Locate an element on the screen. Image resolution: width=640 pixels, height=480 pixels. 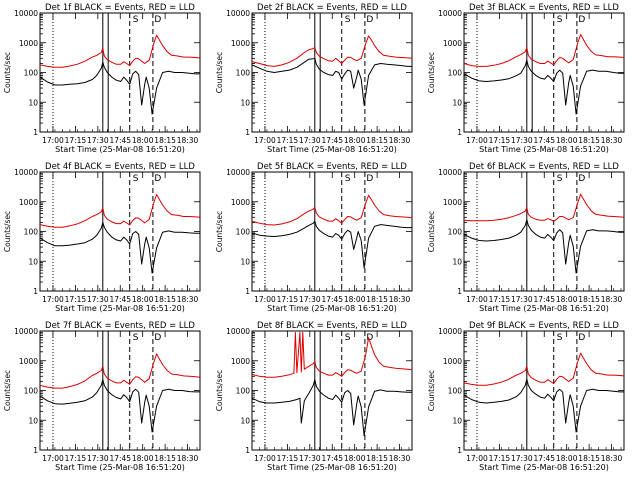
plot-frame is located at coordinates (120, 231).